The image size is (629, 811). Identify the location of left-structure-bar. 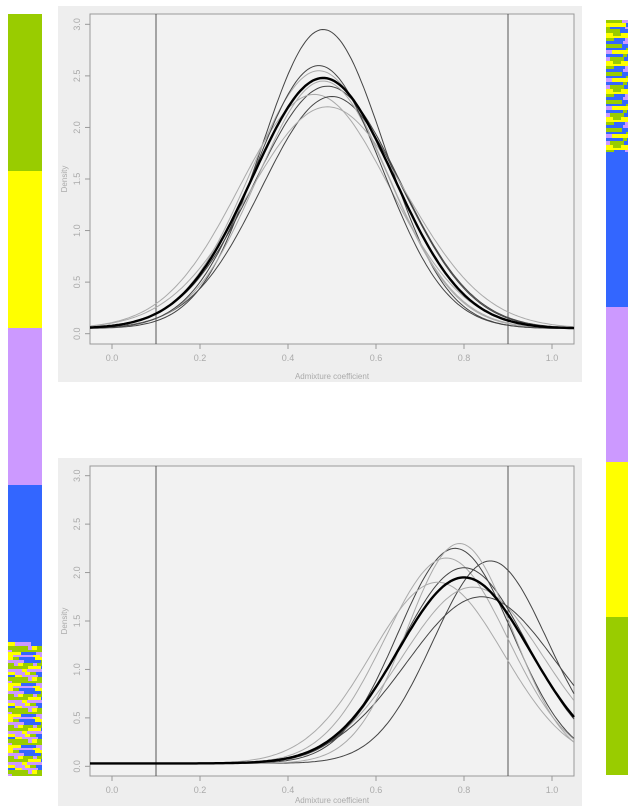
(25, 395).